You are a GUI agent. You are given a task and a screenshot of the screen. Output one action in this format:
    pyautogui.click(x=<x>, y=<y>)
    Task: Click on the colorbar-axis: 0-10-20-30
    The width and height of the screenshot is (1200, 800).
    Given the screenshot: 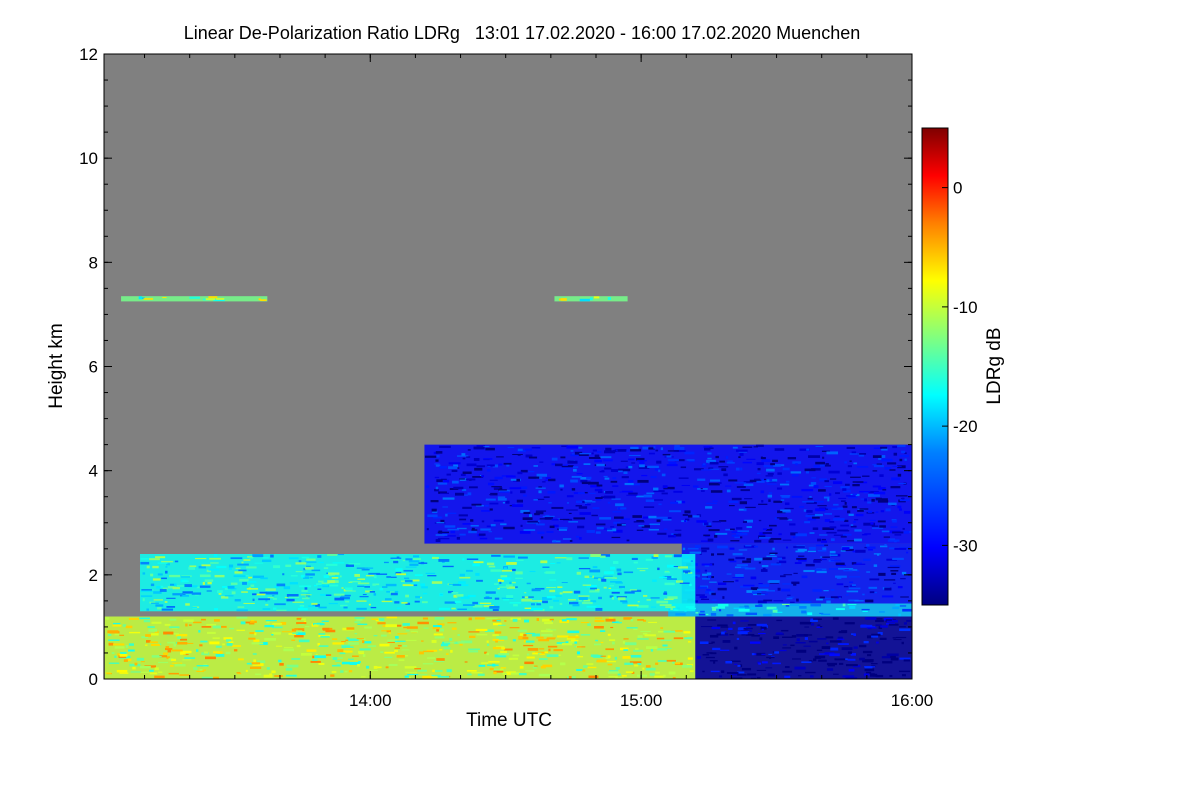 What is the action you would take?
    pyautogui.click(x=960, y=367)
    